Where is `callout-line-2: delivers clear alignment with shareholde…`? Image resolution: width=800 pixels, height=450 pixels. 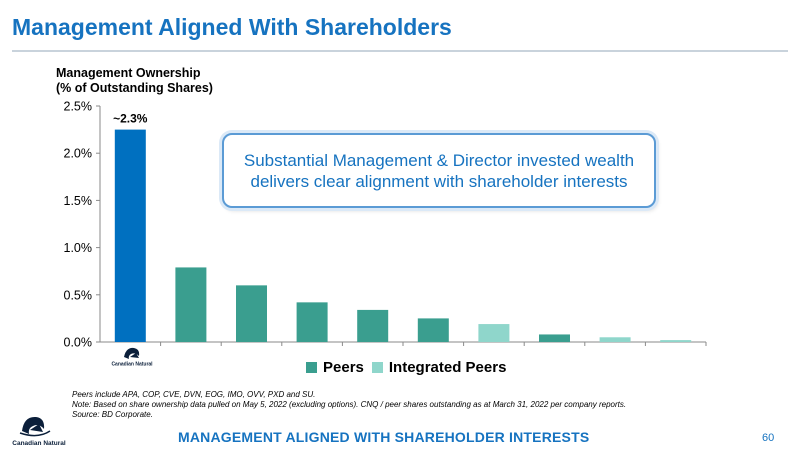 callout-line-2: delivers clear alignment with shareholde… is located at coordinates (439, 181).